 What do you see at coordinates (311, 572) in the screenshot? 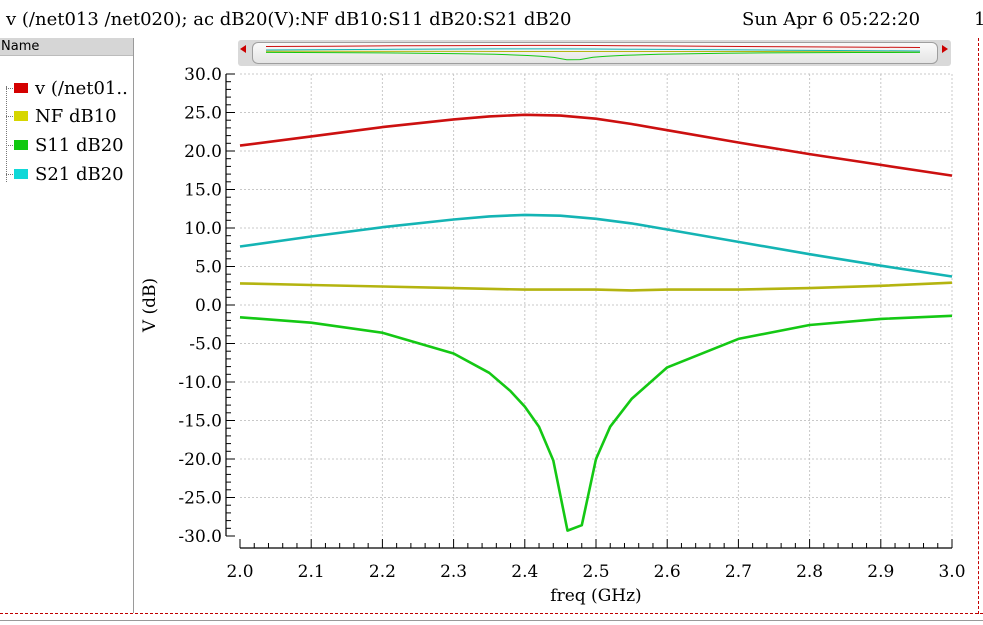
I see `x-tick-label: 2.1` at bounding box center [311, 572].